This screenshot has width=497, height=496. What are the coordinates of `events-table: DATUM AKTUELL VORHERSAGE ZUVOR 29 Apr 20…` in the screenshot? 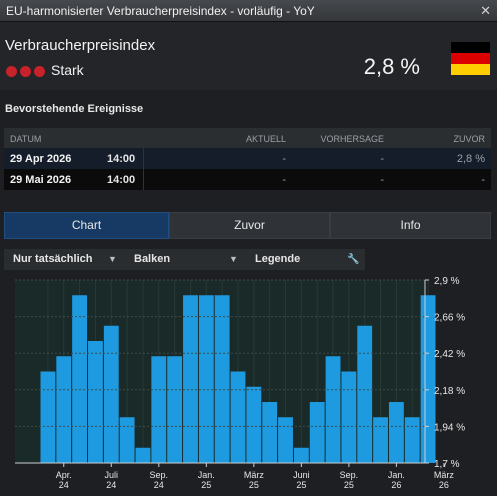 It's located at (247, 159).